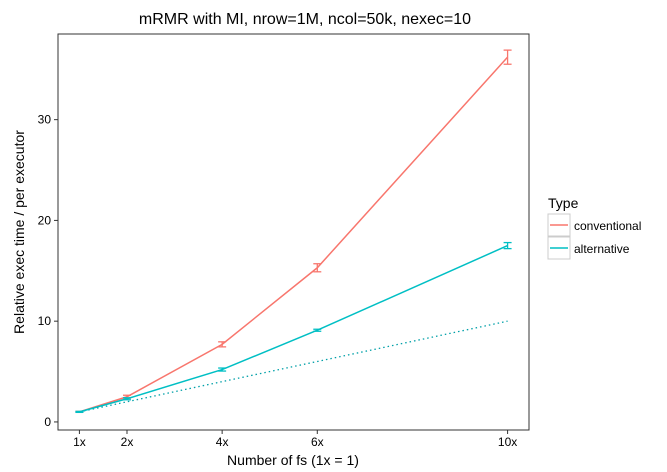  What do you see at coordinates (19, 232) in the screenshot?
I see `y-axis-title: Relative exec time / per executor` at bounding box center [19, 232].